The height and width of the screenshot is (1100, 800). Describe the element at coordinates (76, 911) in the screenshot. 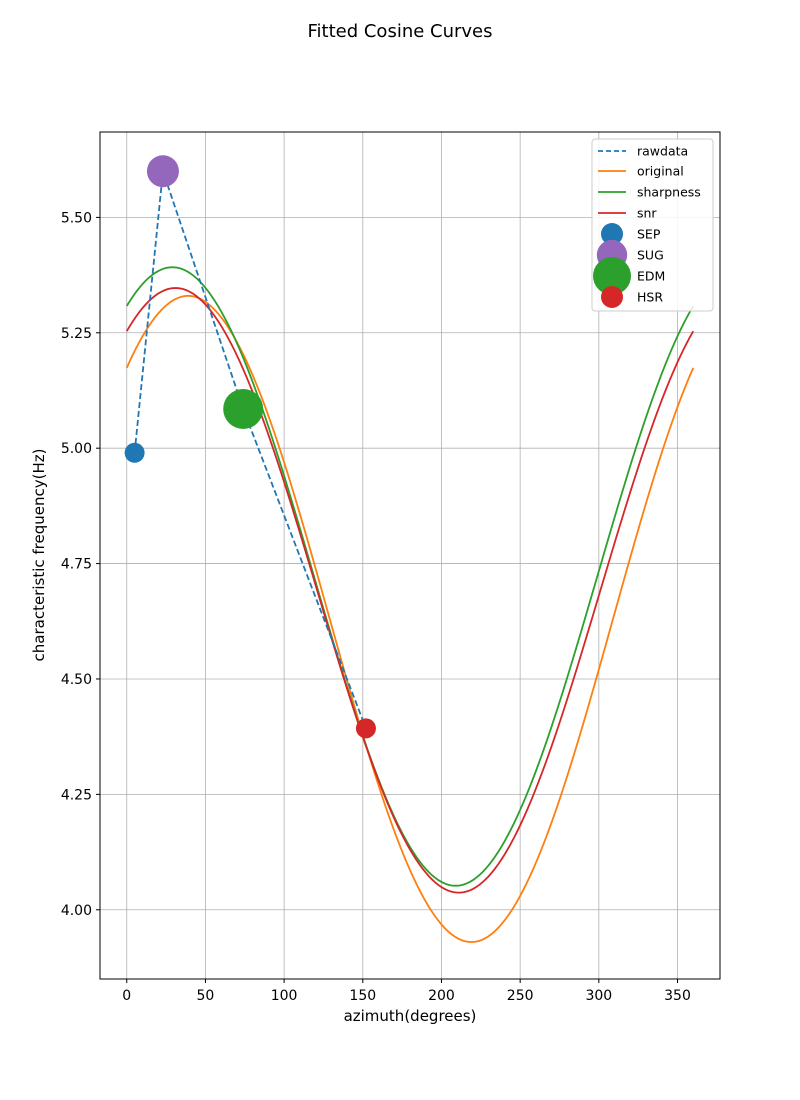

I see `y-tick-label: 4.00` at that location.